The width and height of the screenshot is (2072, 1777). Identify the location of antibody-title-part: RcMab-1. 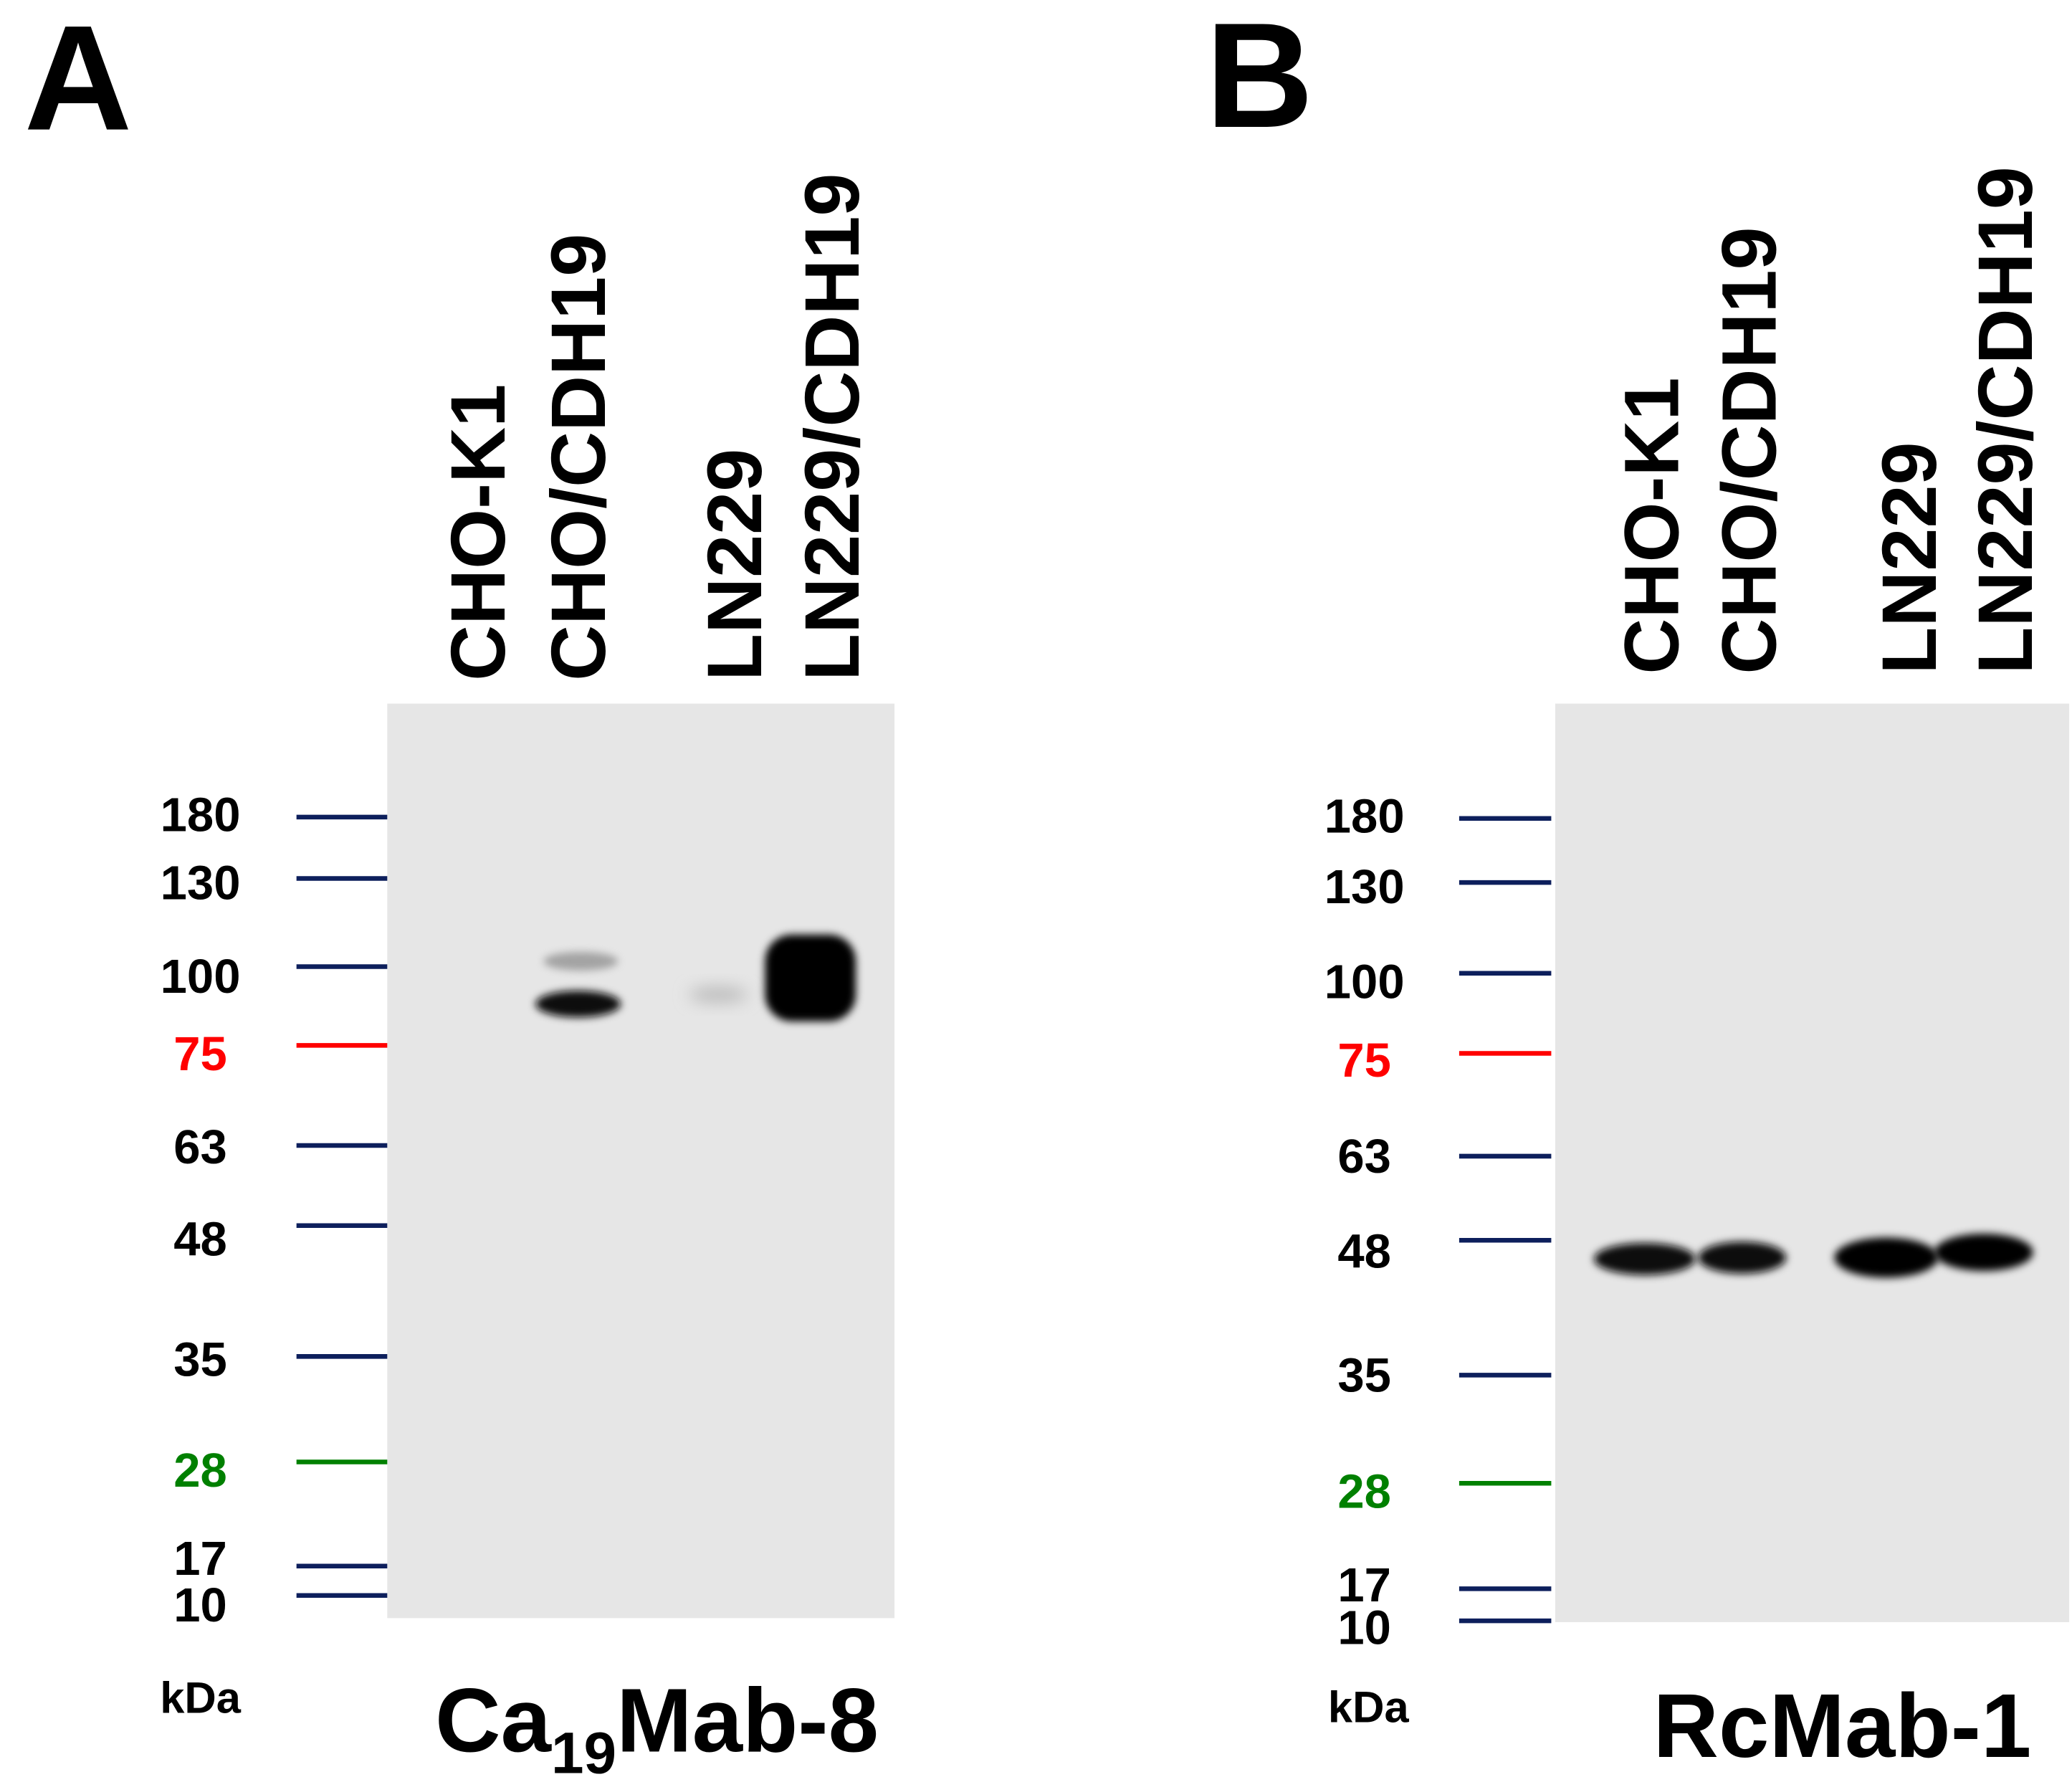
(1842, 1725).